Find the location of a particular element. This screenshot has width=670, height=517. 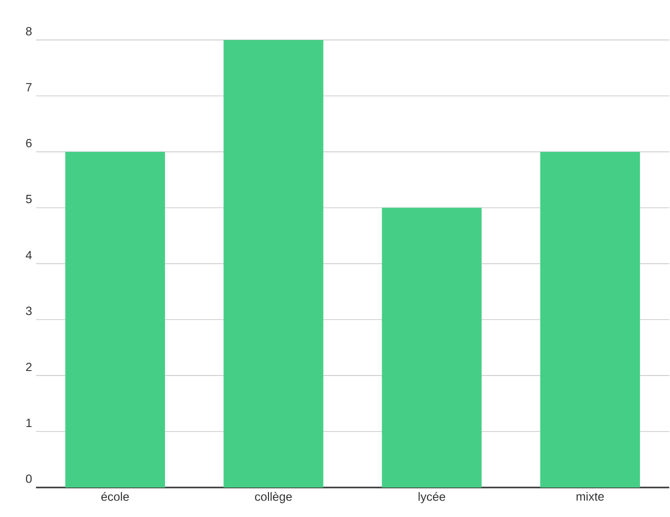

y-tick-label: 3 is located at coordinates (29, 310).